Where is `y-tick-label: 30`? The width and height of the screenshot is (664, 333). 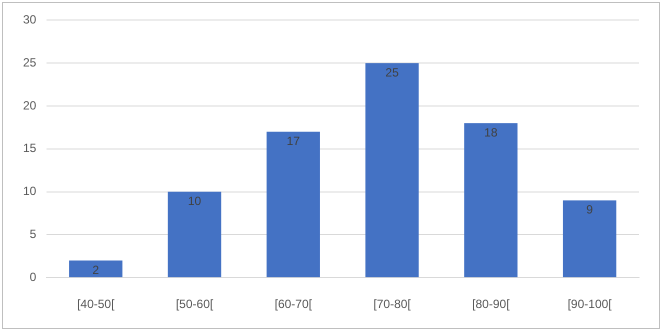 y-tick-label: 30 is located at coordinates (29, 19).